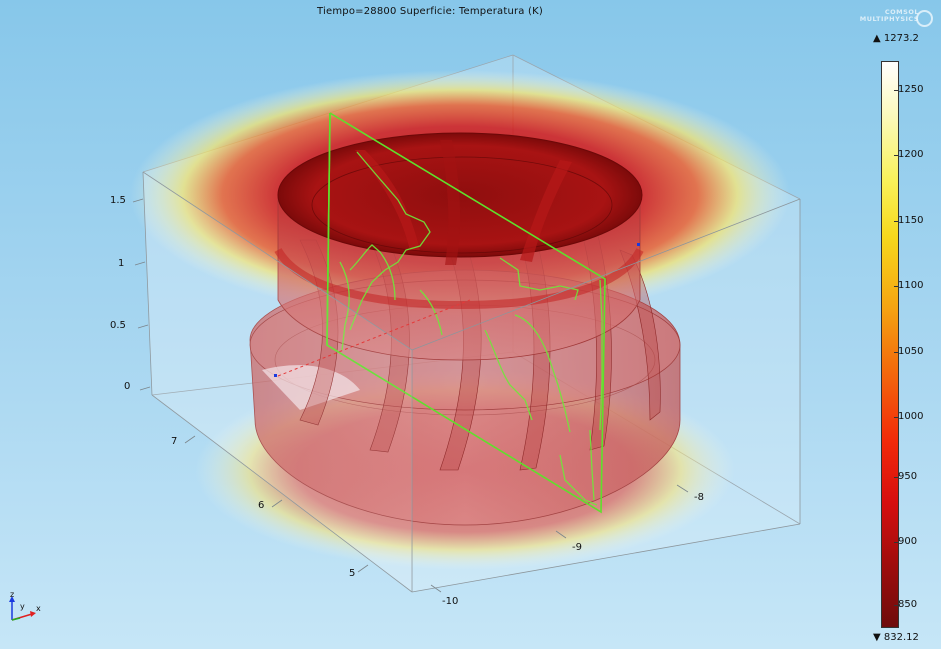  I want to click on turbine-top-disk, so click(460, 198).